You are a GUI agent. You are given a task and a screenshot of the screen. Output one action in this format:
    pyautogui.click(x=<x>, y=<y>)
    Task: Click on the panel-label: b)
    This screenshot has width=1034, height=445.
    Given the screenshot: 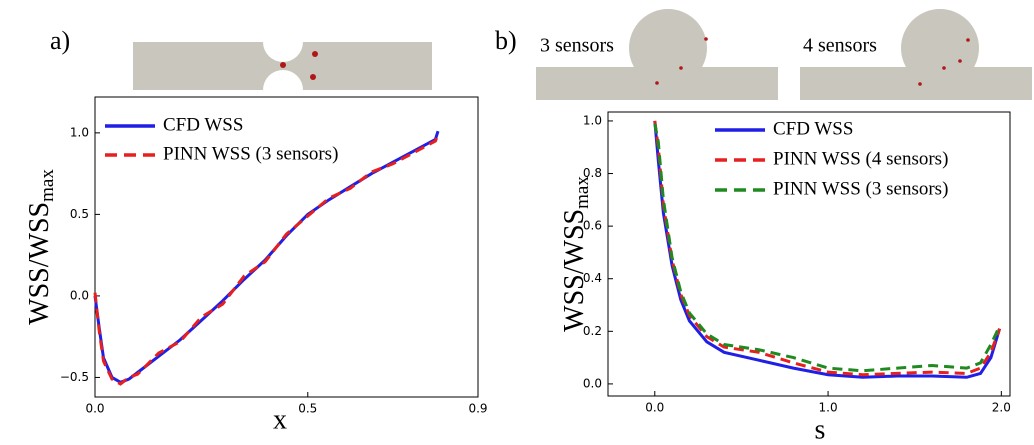 What is the action you would take?
    pyautogui.click(x=506, y=40)
    